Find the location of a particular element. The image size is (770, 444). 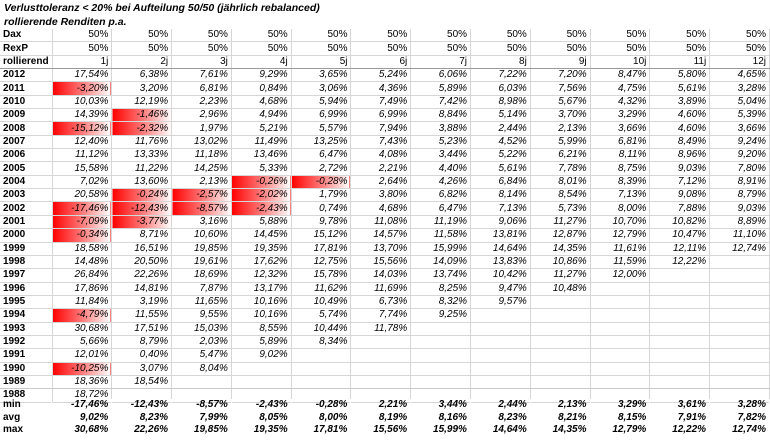

table-cell: 17,86% is located at coordinates (82, 289).